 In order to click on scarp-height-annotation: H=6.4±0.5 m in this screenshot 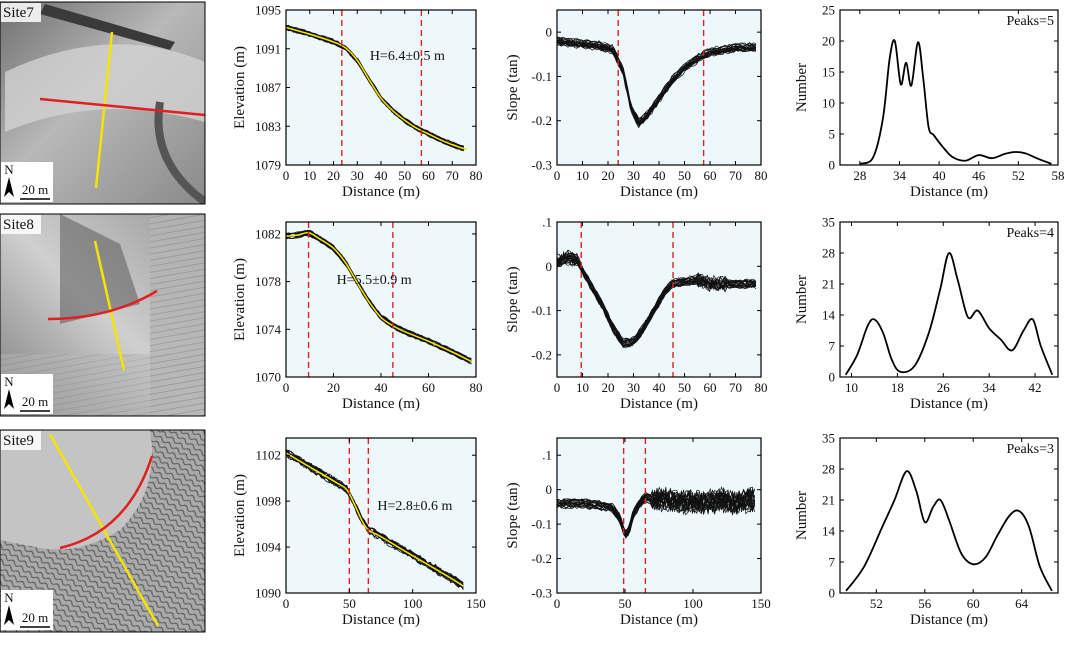, I will do `click(407, 56)`.